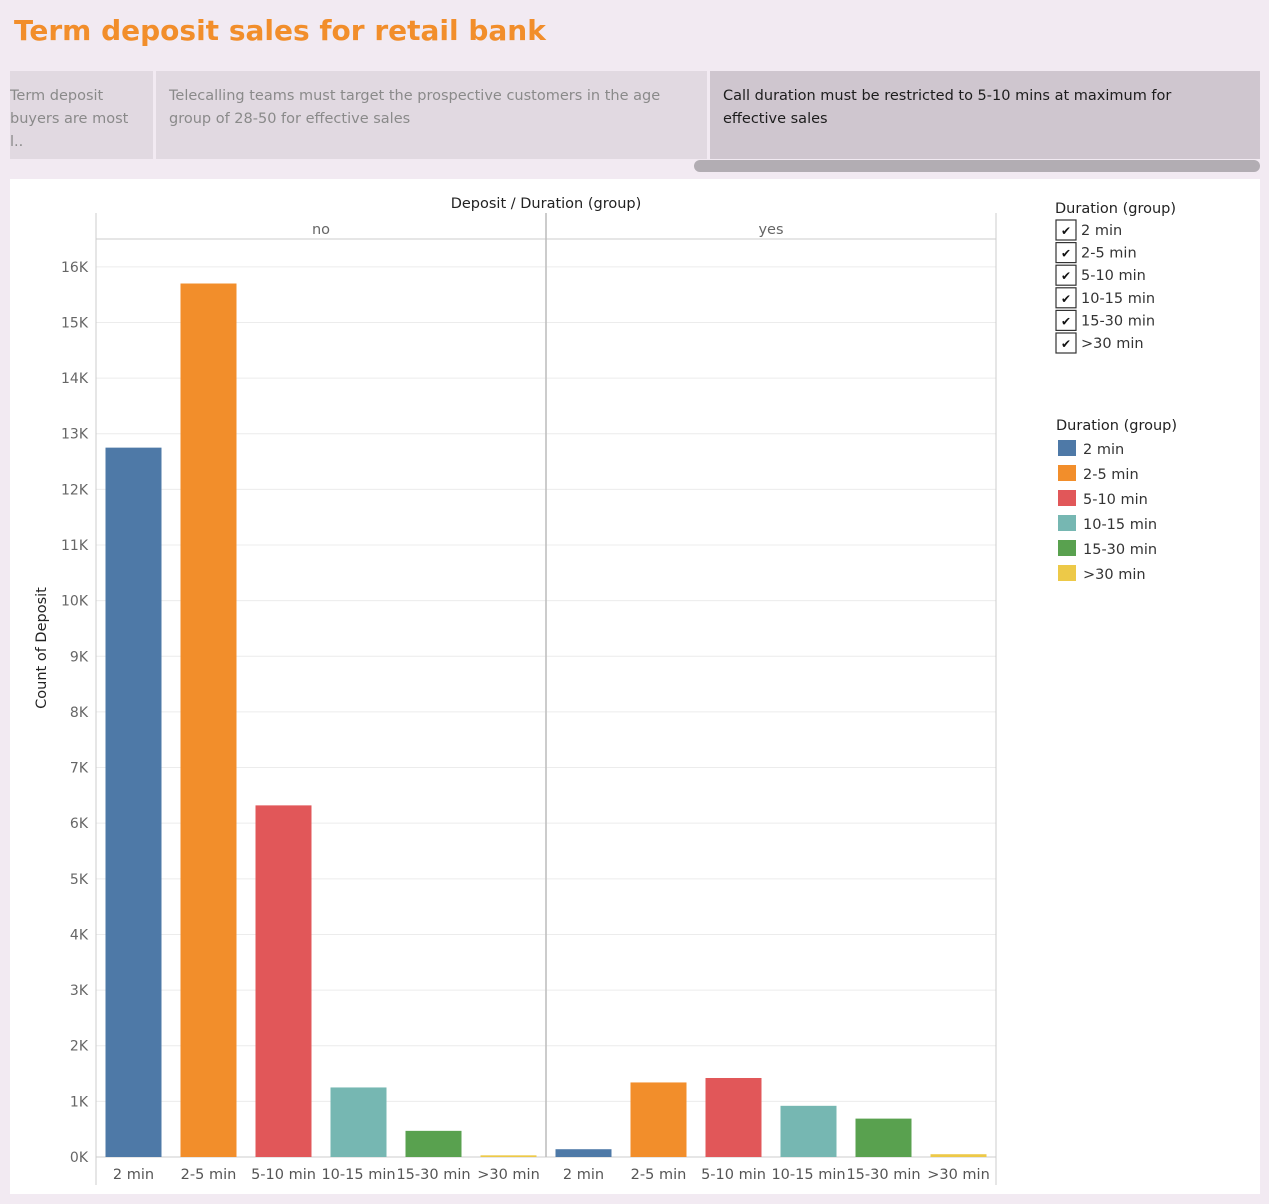 Image resolution: width=1269 pixels, height=1204 pixels. Describe the element at coordinates (79, 1047) in the screenshot. I see `y-tick-label: 2K` at that location.